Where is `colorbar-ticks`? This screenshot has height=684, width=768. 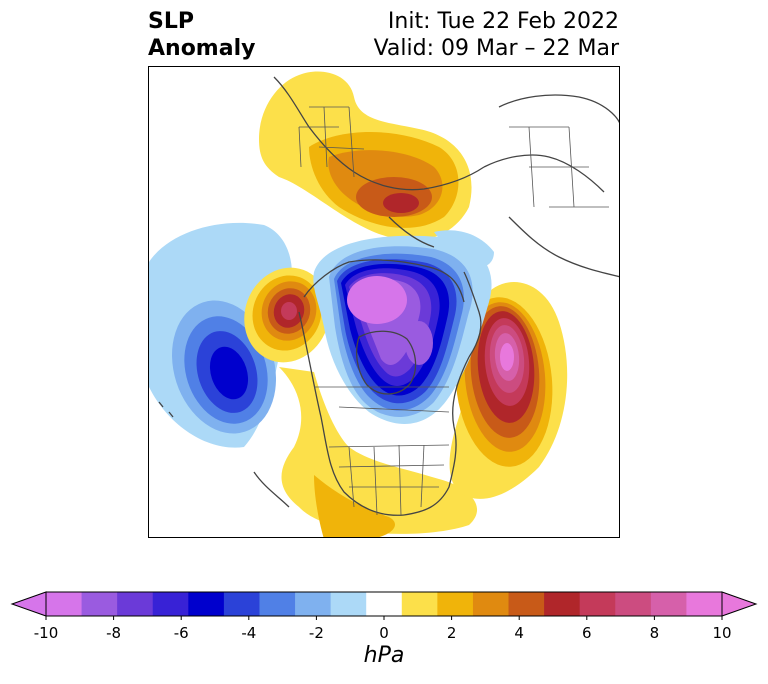
colorbar-ticks is located at coordinates (384, 618).